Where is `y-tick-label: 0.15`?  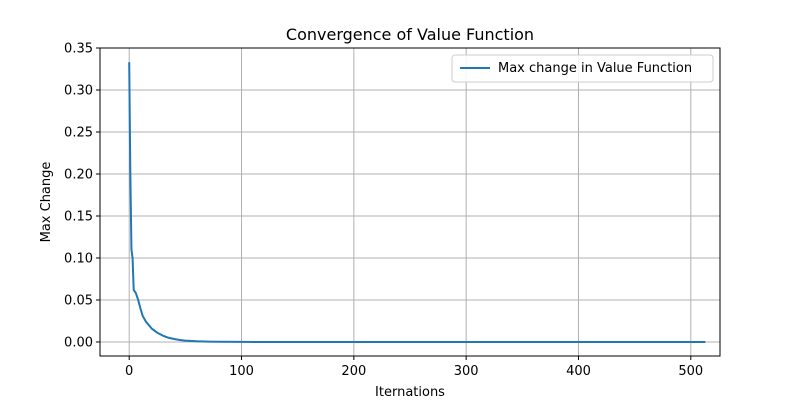
y-tick-label: 0.15 is located at coordinates (78, 216).